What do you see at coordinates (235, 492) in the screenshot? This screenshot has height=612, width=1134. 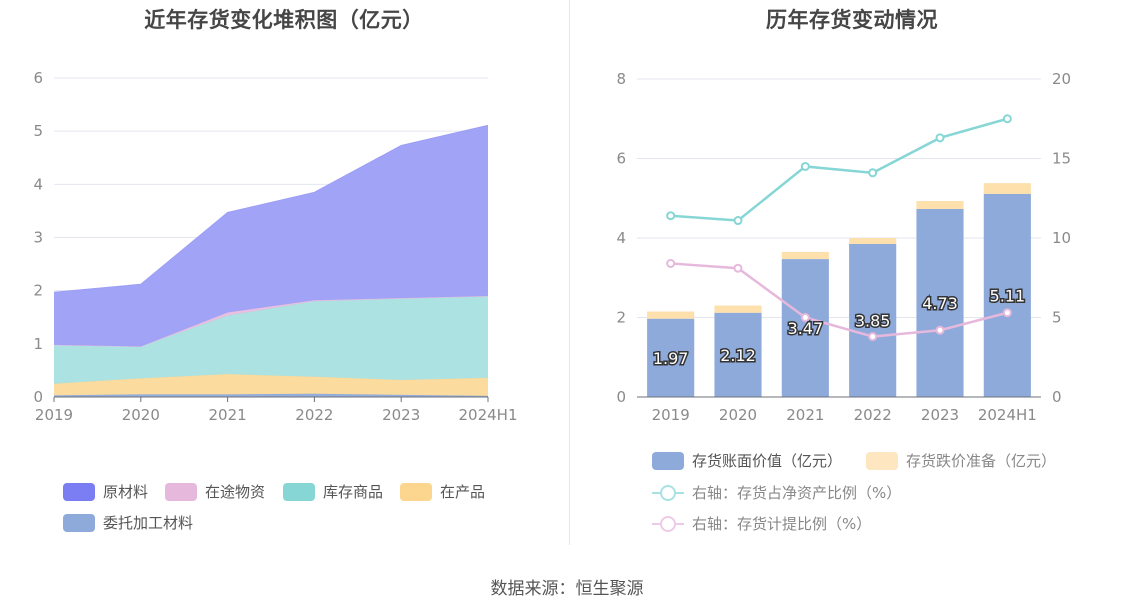 I see `legend-label-in-transit: 在途物资` at bounding box center [235, 492].